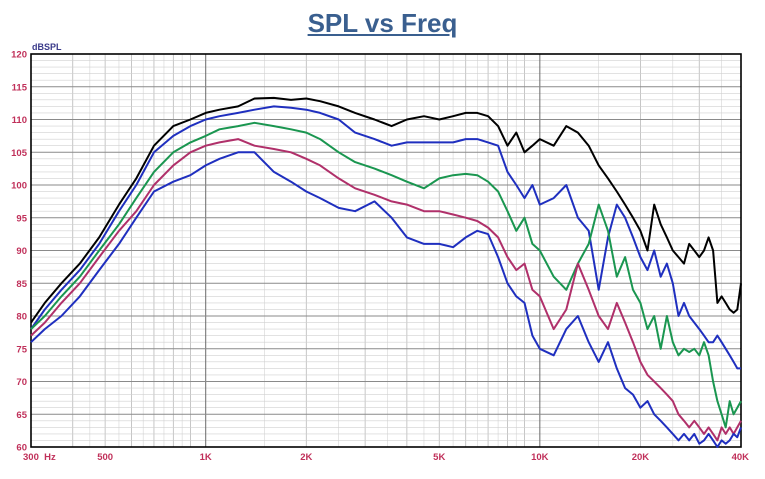 The height and width of the screenshot is (479, 765). What do you see at coordinates (21, 218) in the screenshot?
I see `y-tick-label: 95` at bounding box center [21, 218].